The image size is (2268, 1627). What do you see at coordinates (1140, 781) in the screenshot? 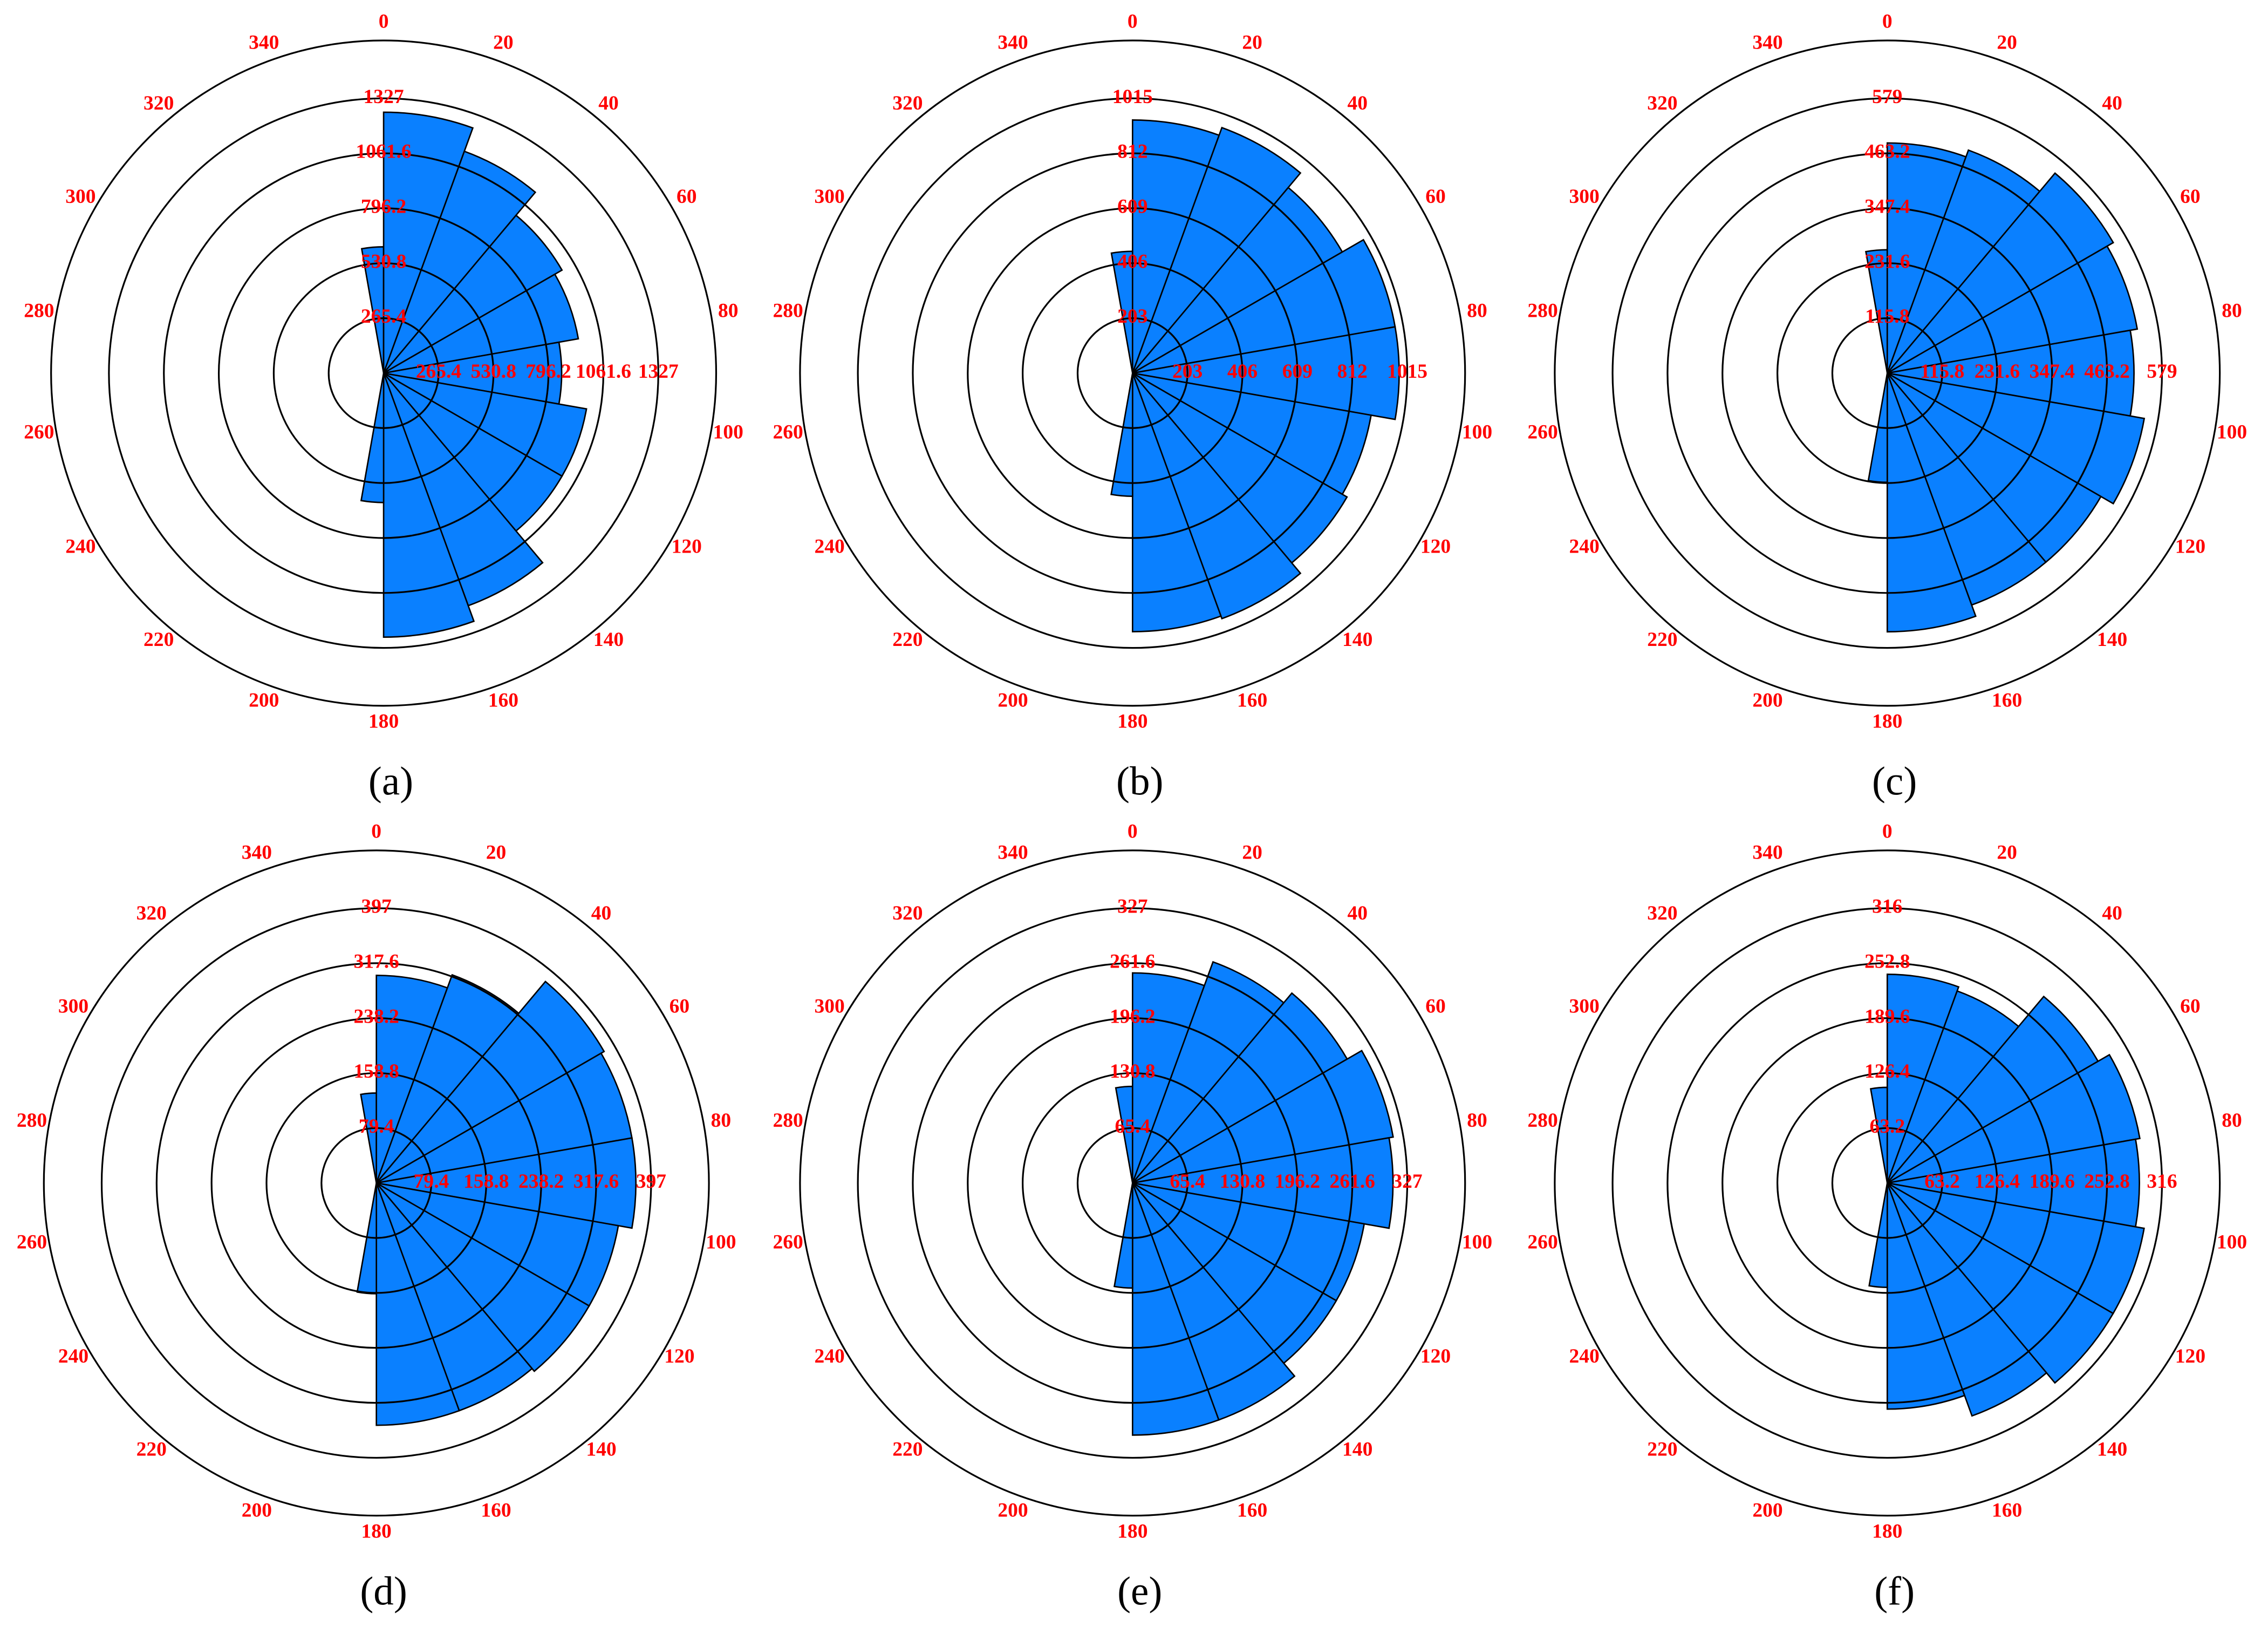
I see `panel-label: (b)` at bounding box center [1140, 781].